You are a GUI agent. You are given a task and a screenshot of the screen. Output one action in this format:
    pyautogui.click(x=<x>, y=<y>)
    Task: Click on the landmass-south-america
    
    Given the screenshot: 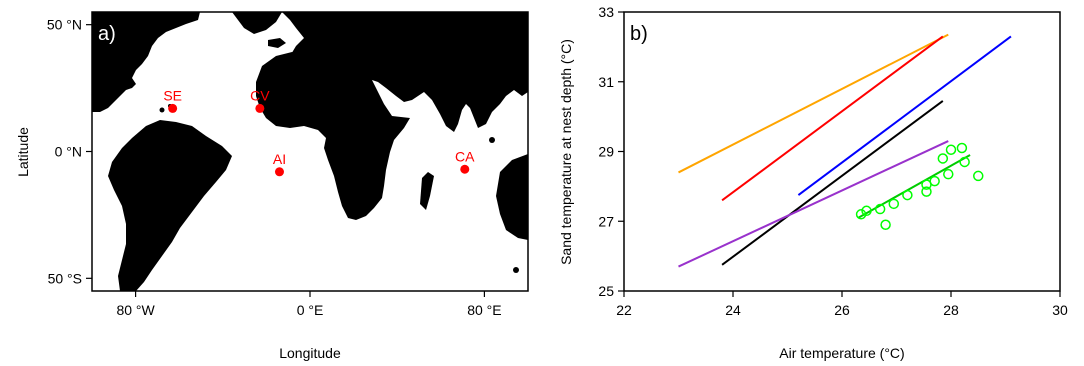 What is the action you would take?
    pyautogui.click(x=170, y=205)
    